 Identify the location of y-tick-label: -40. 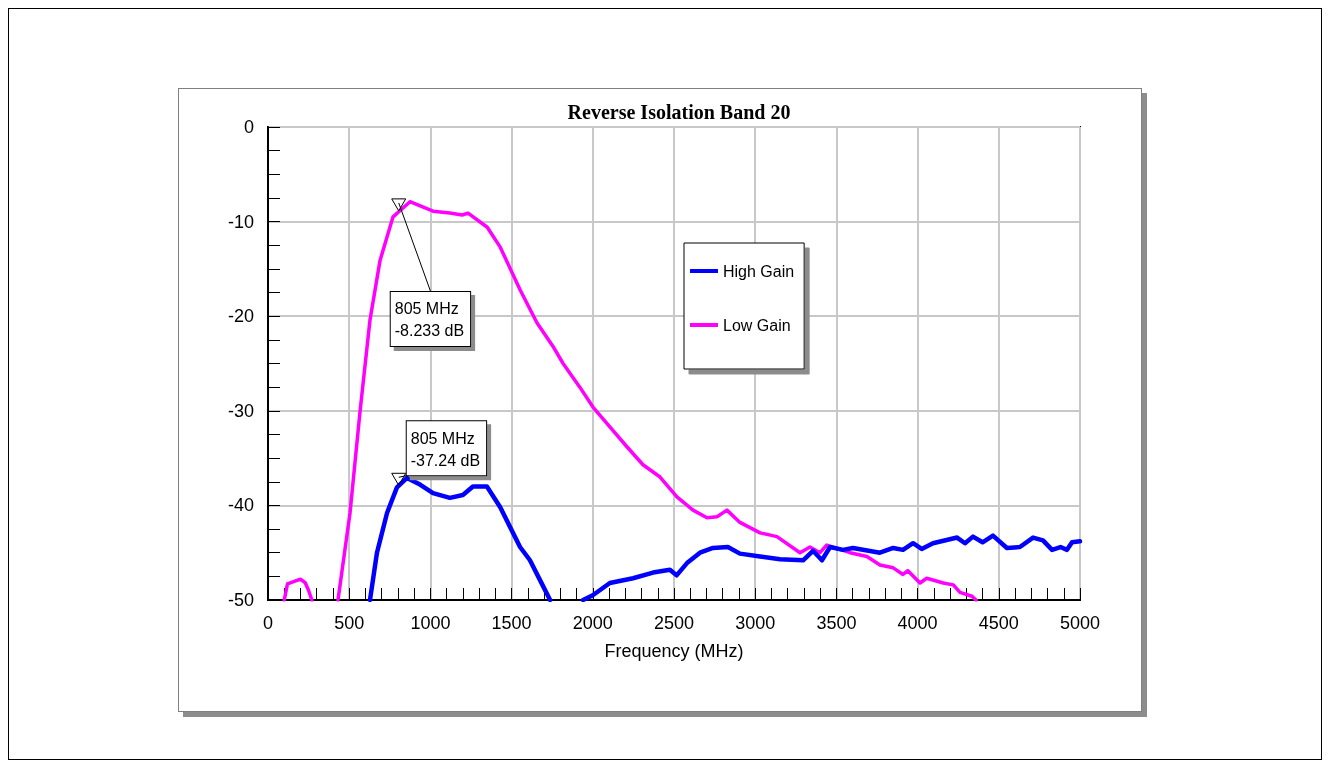
(240, 505).